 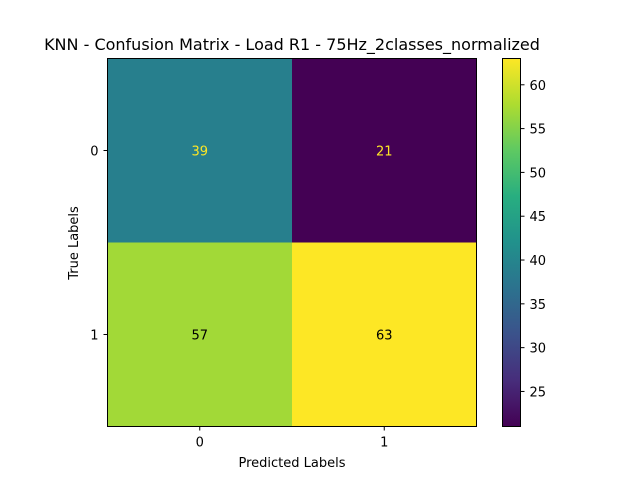 What do you see at coordinates (538, 305) in the screenshot?
I see `colorbar-tick-label: 35` at bounding box center [538, 305].